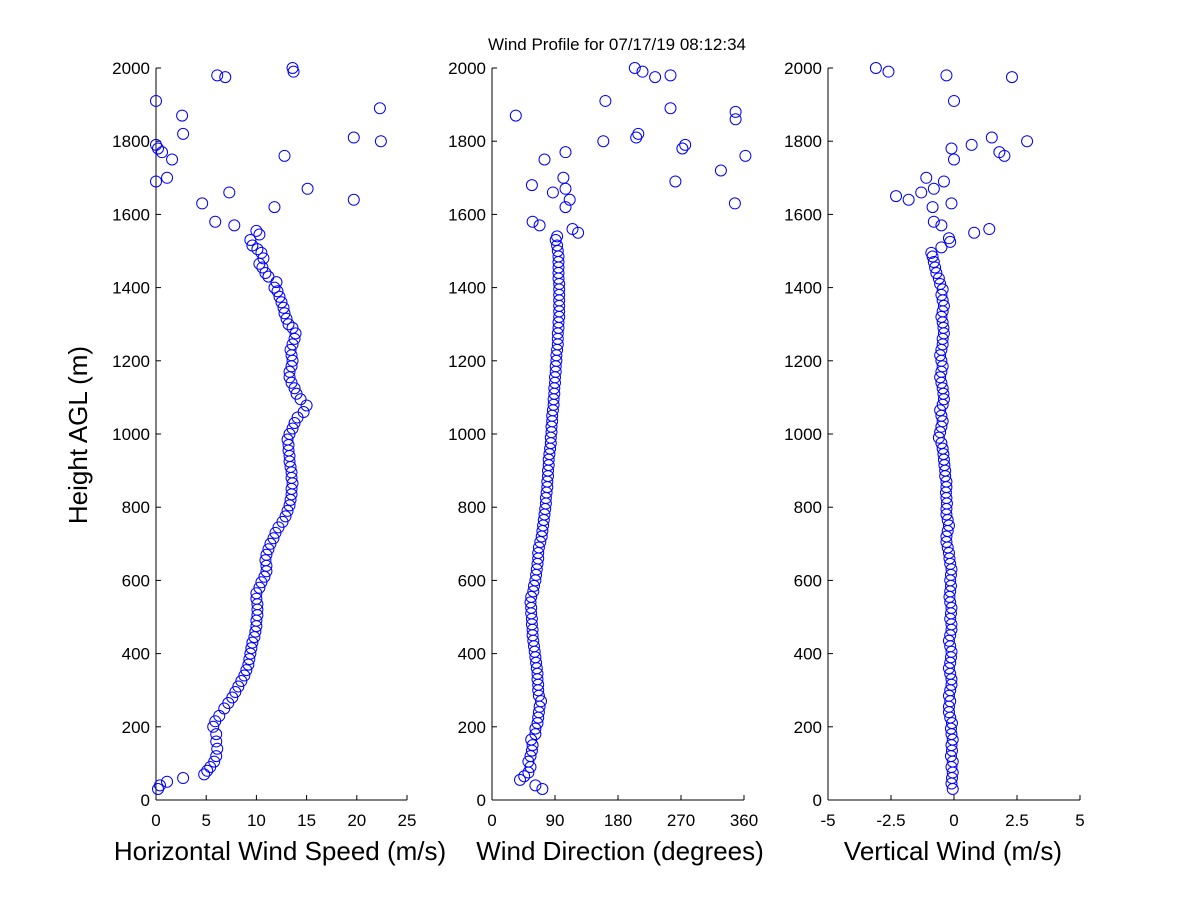 This screenshot has height=900, width=1200. What do you see at coordinates (131, 141) in the screenshot?
I see `y-tick-label: 1800` at bounding box center [131, 141].